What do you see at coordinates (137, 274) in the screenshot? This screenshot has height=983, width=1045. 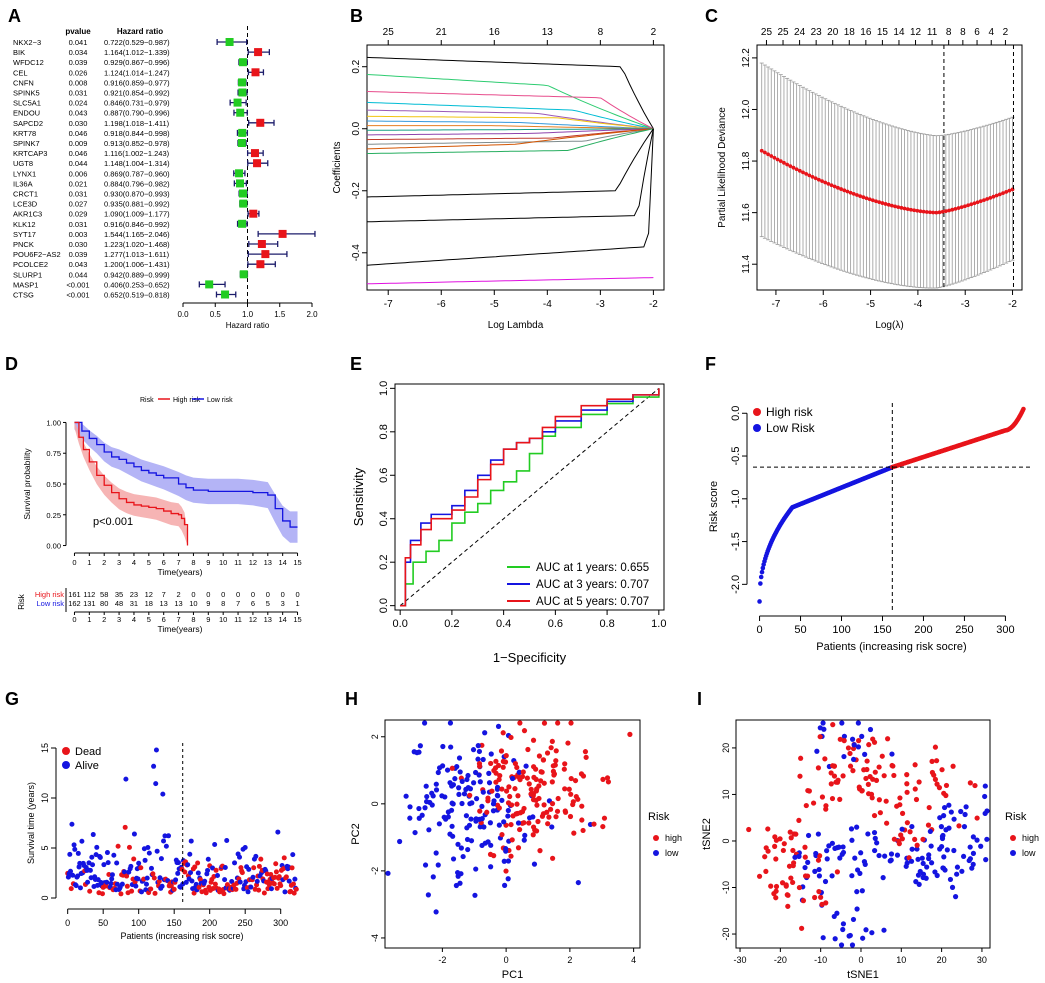 I see `hr-text-label: 0.942(0.889−0.999)` at bounding box center [137, 274].